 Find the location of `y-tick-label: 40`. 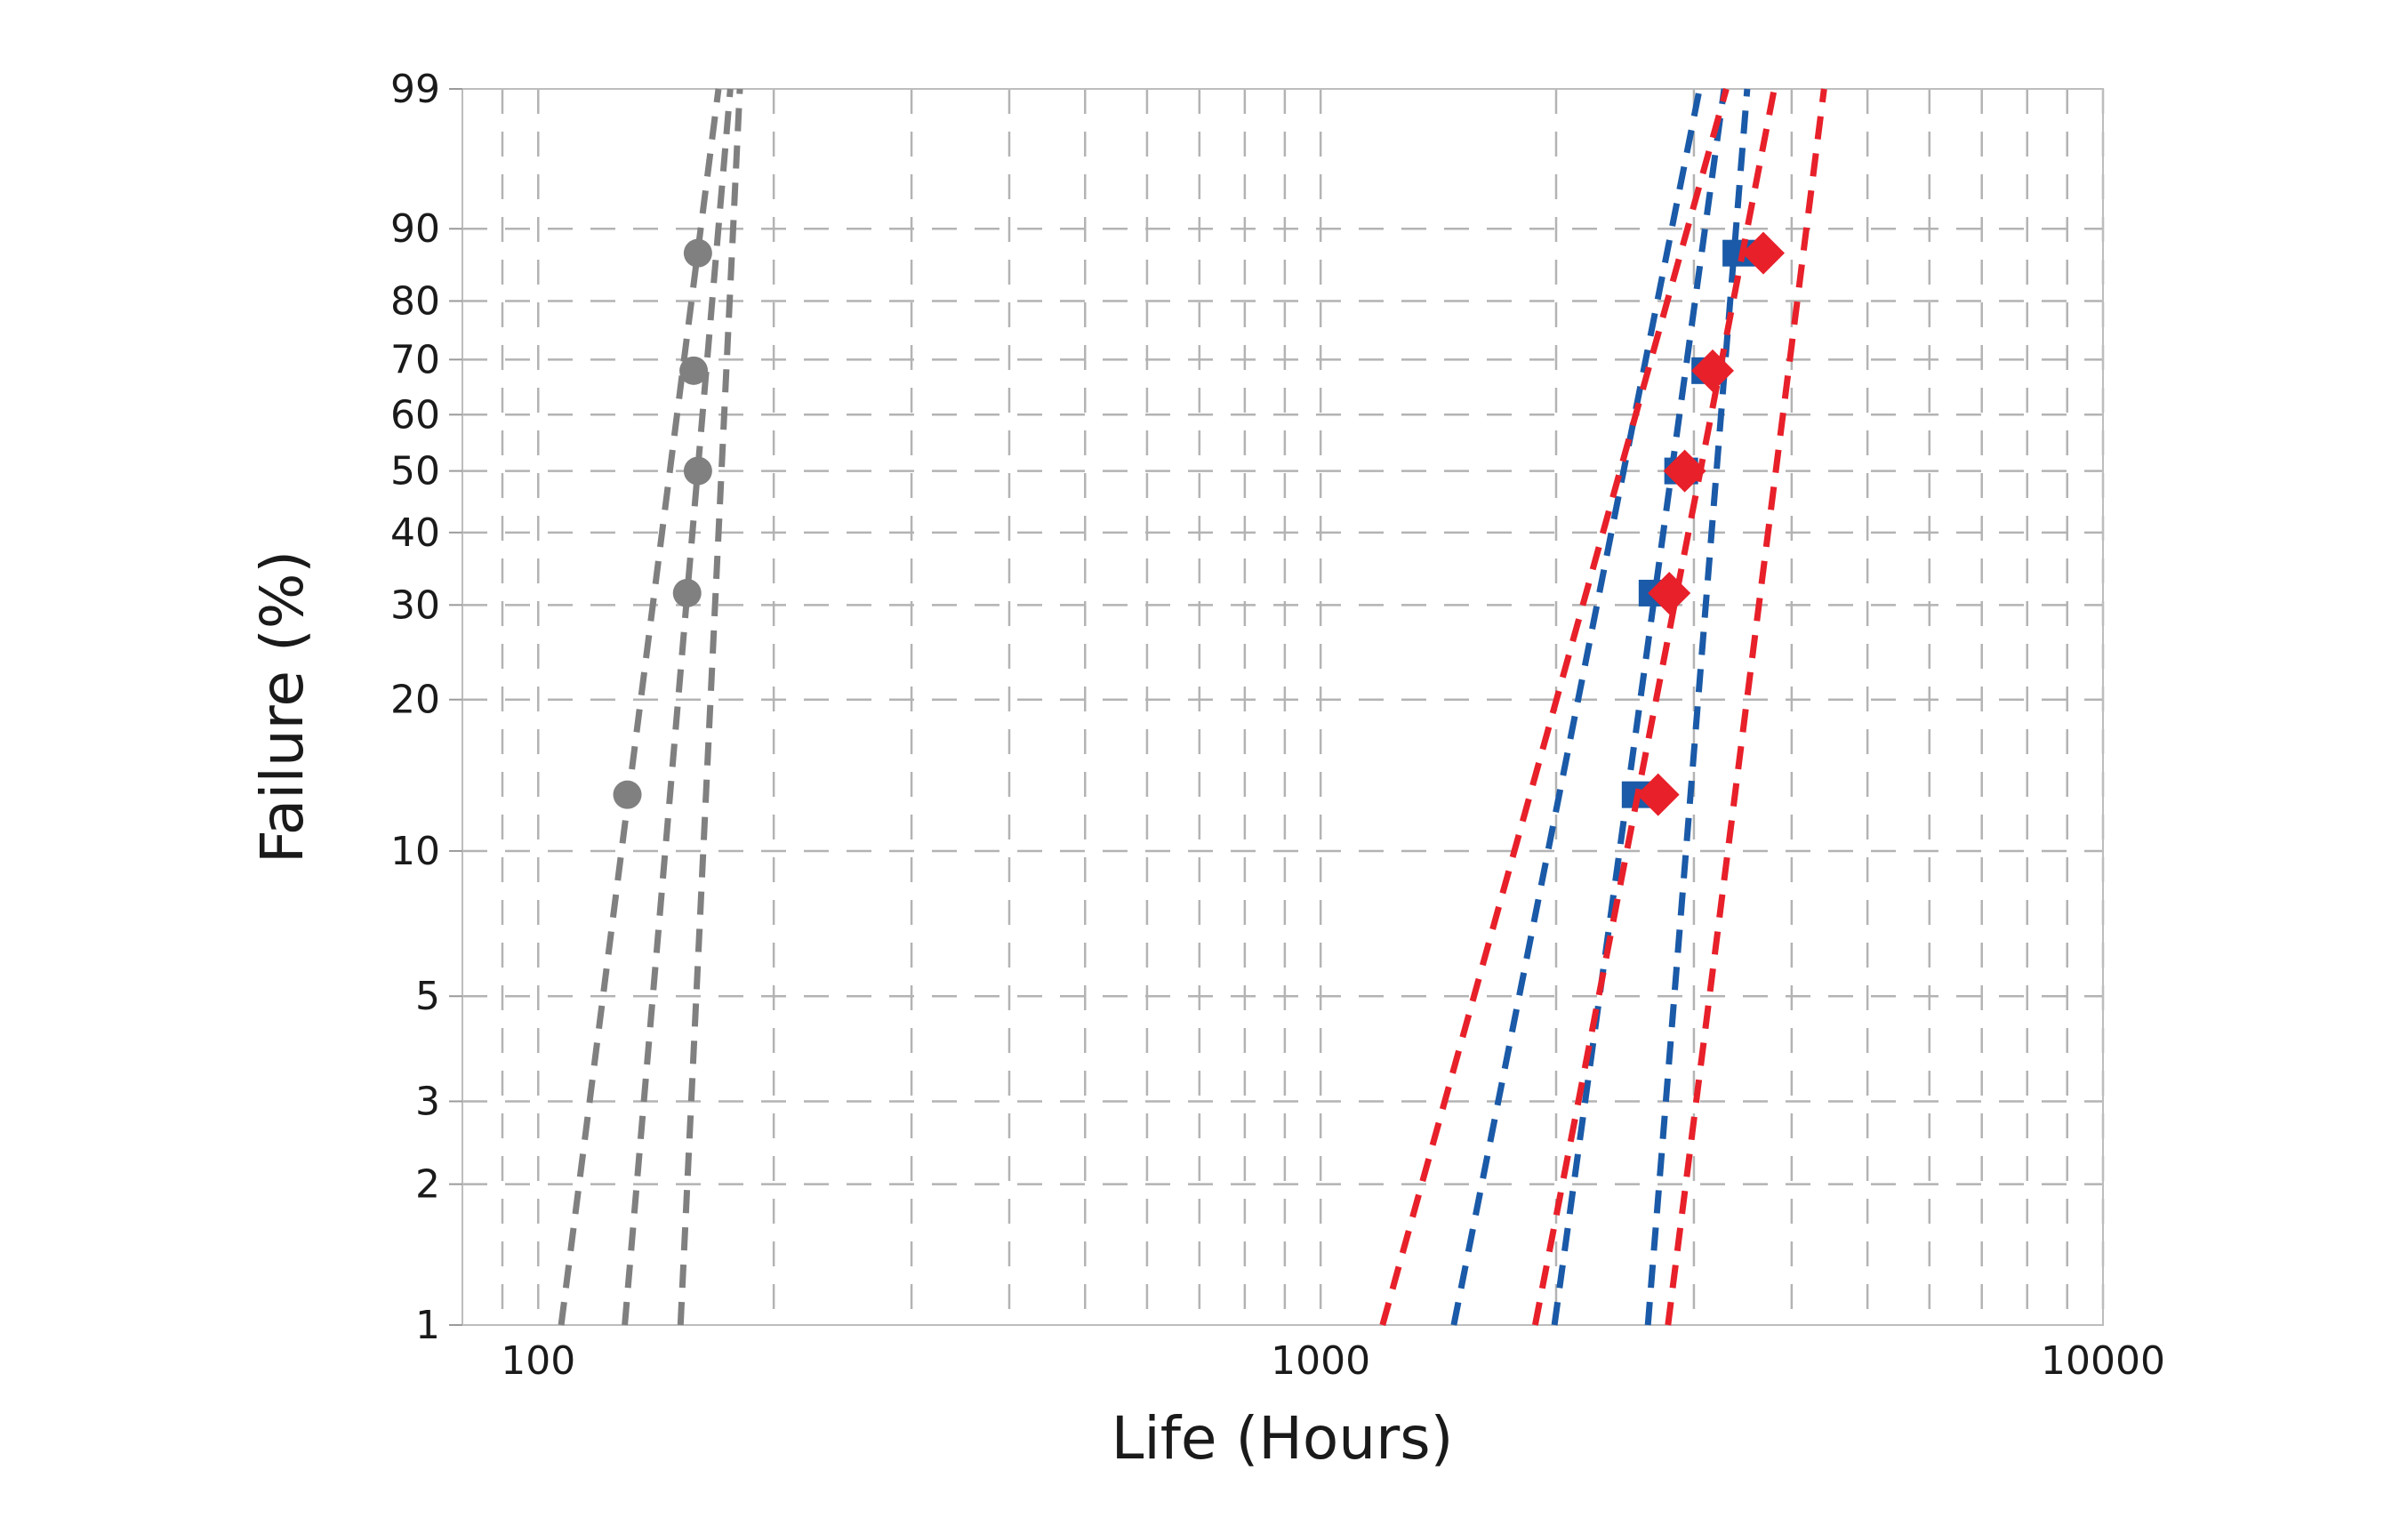

y-tick-label: 40 is located at coordinates (415, 533).